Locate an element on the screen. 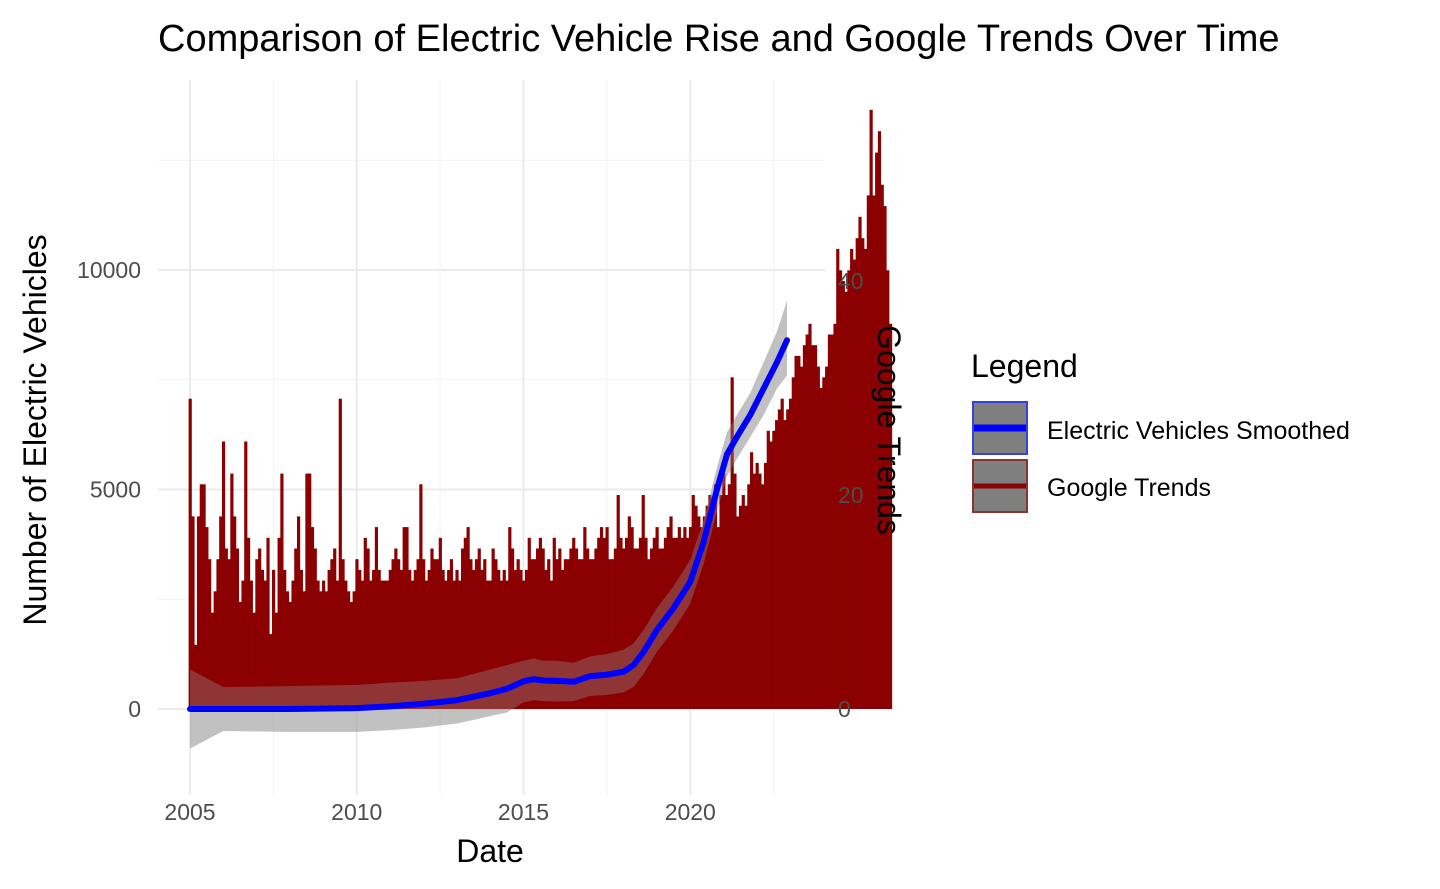 The width and height of the screenshot is (1440, 889). x-tick-label: 2010 is located at coordinates (356, 812).